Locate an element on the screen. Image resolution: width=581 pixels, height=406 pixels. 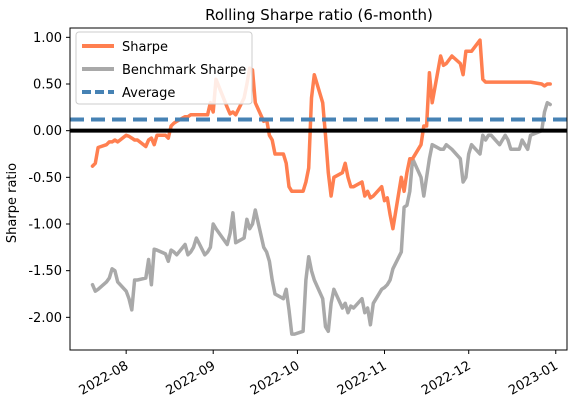
y-tick-label: -0.50 is located at coordinates (45, 178).